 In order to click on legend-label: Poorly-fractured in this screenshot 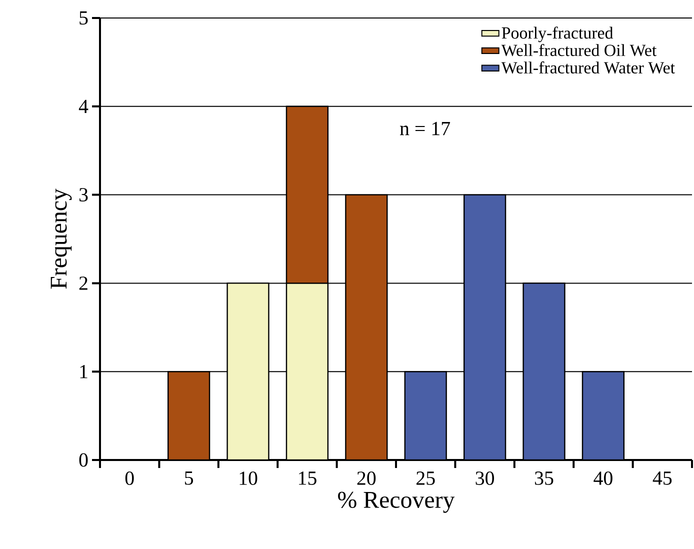, I will do `click(558, 34)`.